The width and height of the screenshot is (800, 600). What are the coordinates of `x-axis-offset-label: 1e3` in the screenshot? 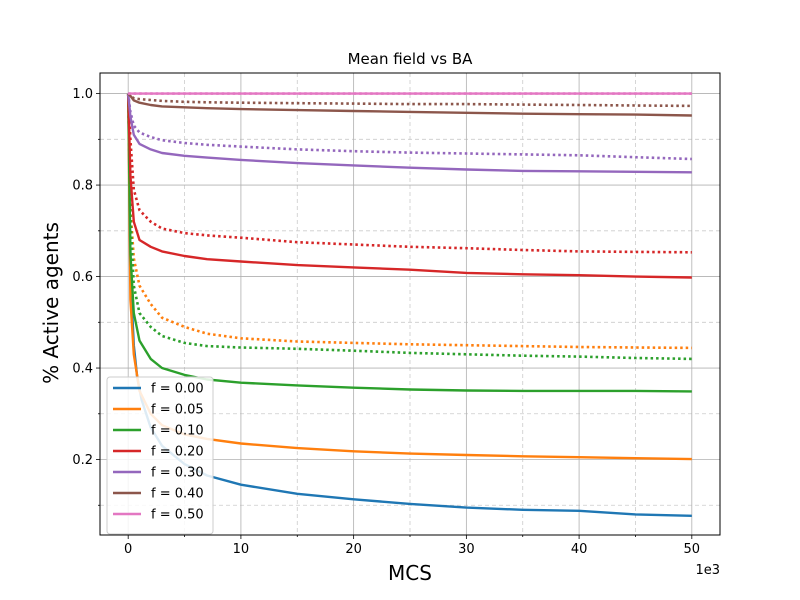 It's located at (707, 570).